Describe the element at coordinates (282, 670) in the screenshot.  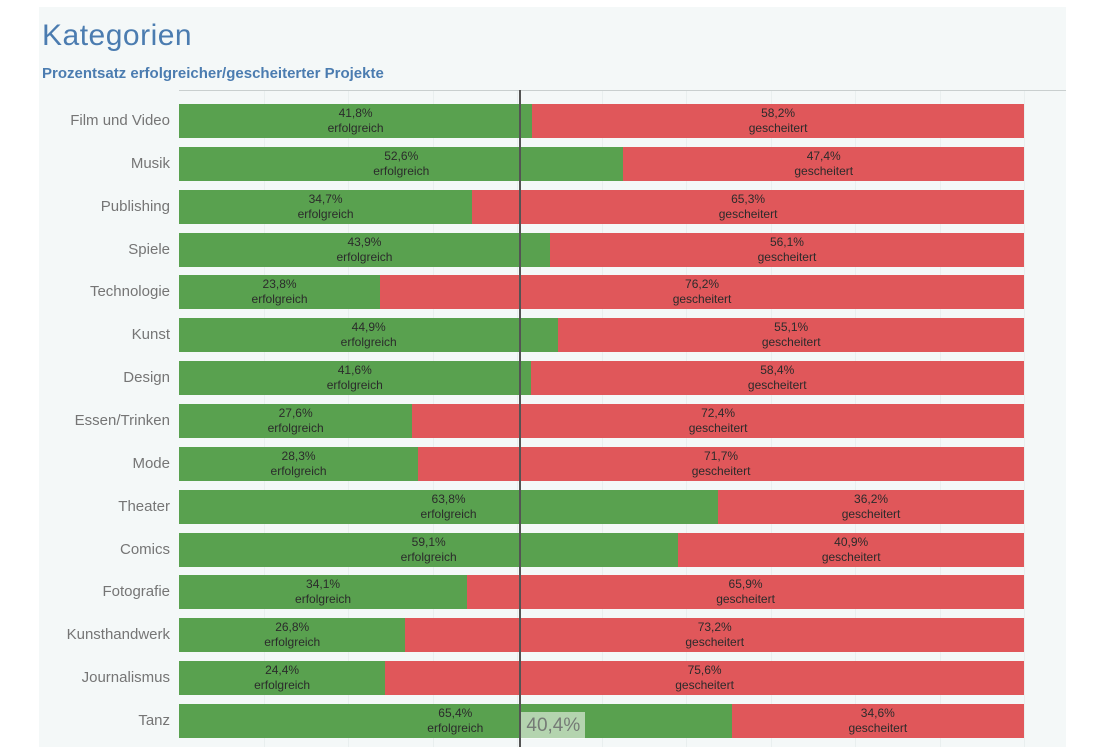
I see `bar-value-label: 24,4%` at that location.